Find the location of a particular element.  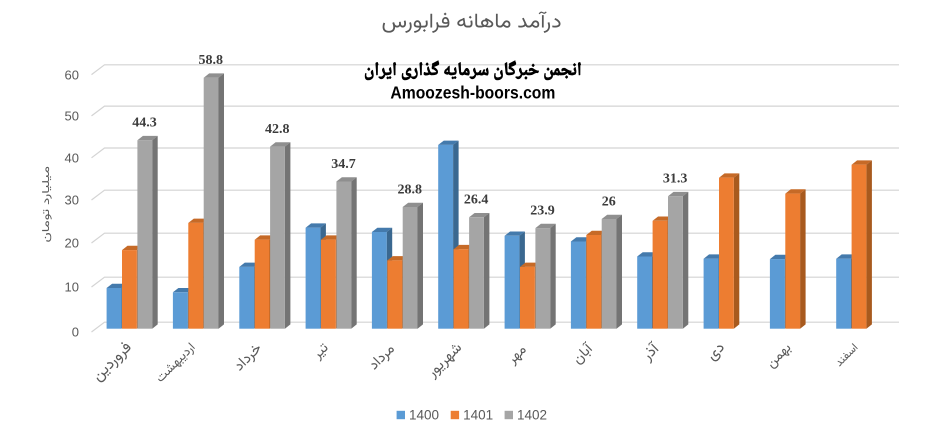

svg-text: 40 is located at coordinates (72, 158).